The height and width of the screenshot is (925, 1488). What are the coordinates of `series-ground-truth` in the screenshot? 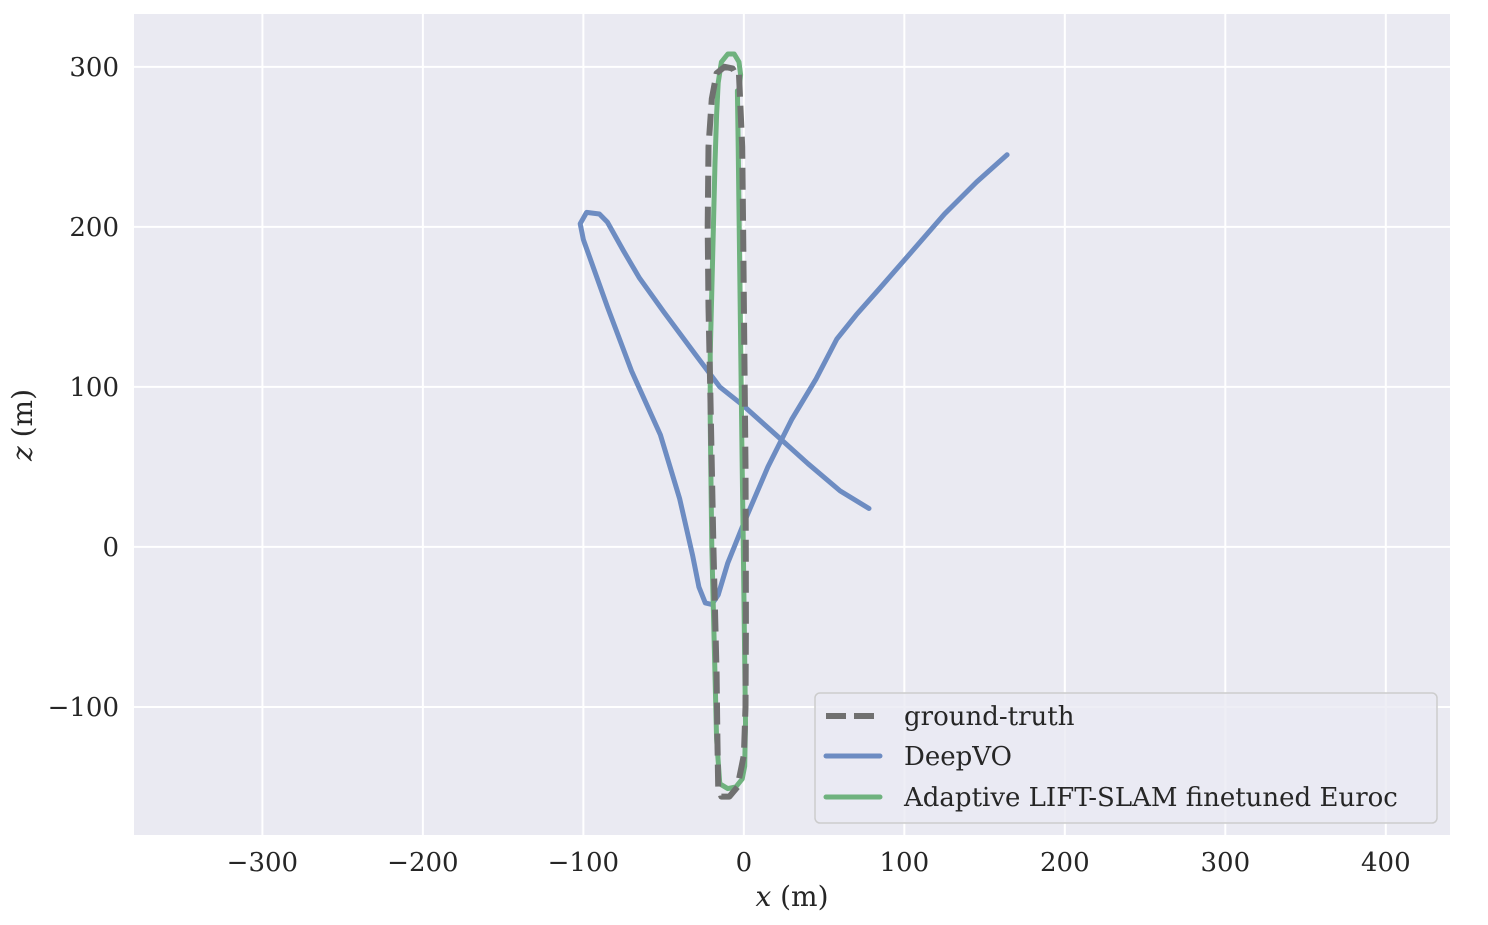 It's located at (726, 431).